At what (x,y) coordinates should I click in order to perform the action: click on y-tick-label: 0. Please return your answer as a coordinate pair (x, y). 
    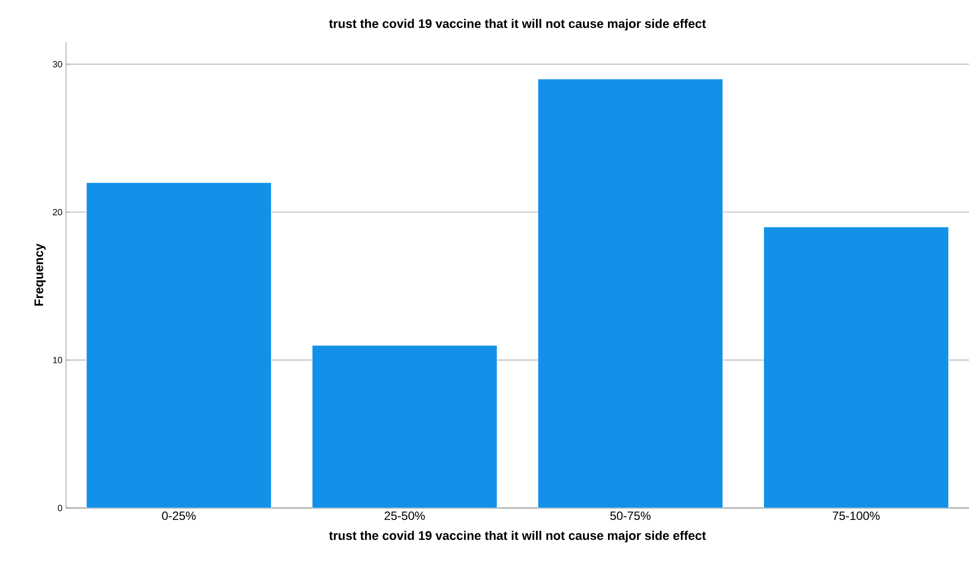
    Looking at the image, I should click on (60, 508).